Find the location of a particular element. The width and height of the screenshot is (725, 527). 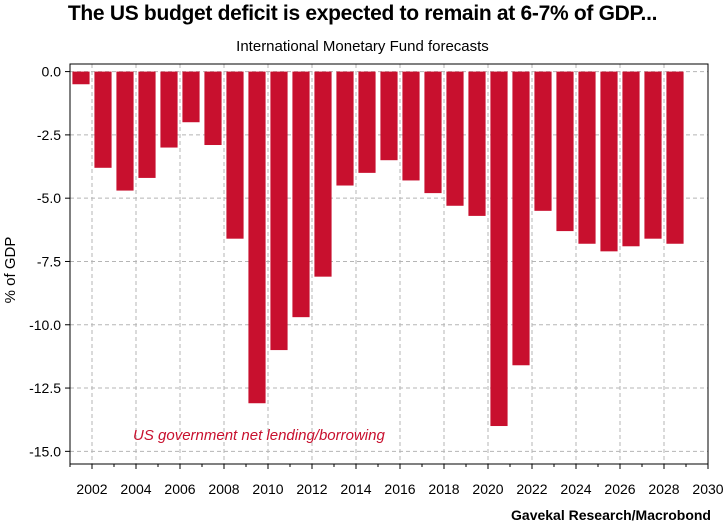

x-tick-label: 2002 is located at coordinates (91, 489).